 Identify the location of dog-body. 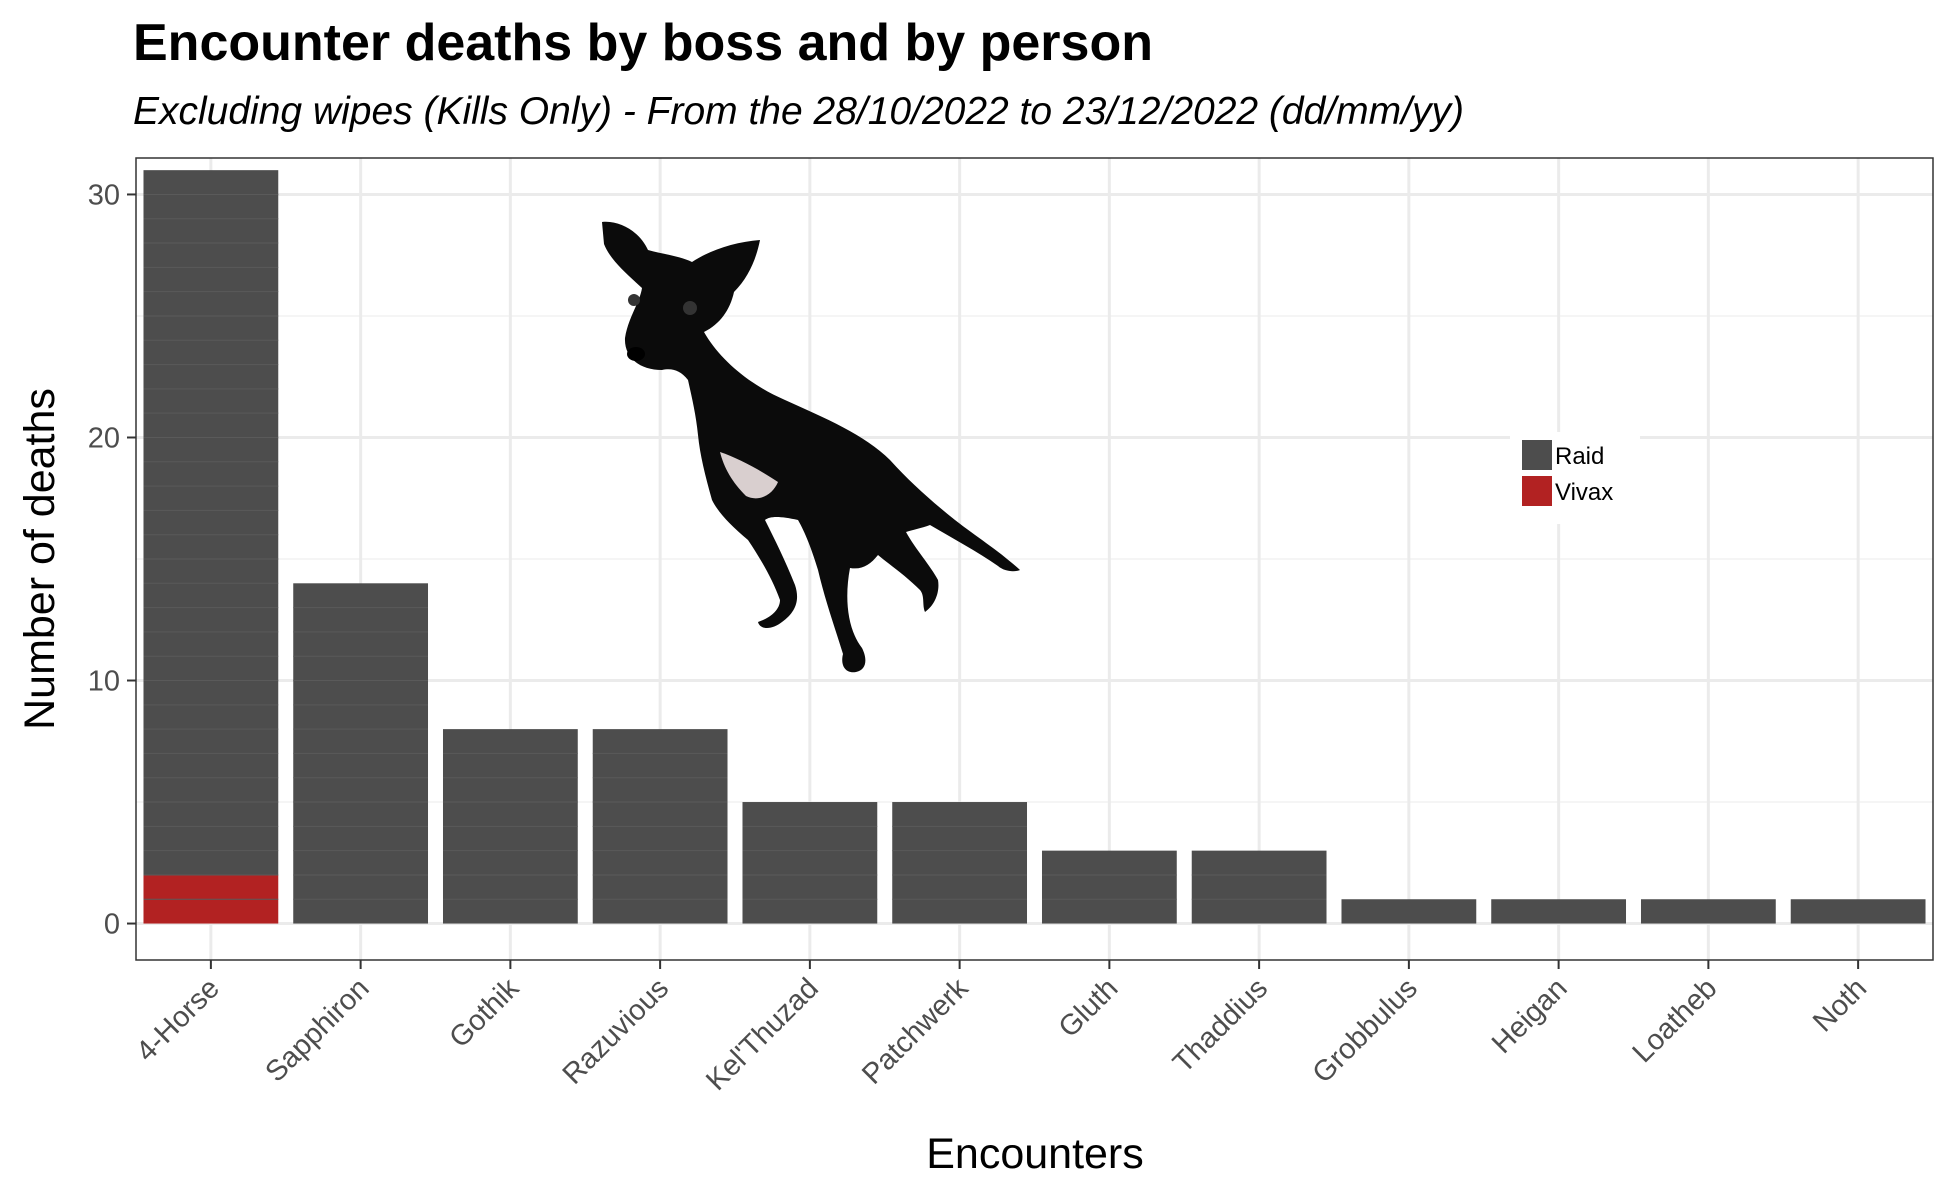
(811, 447).